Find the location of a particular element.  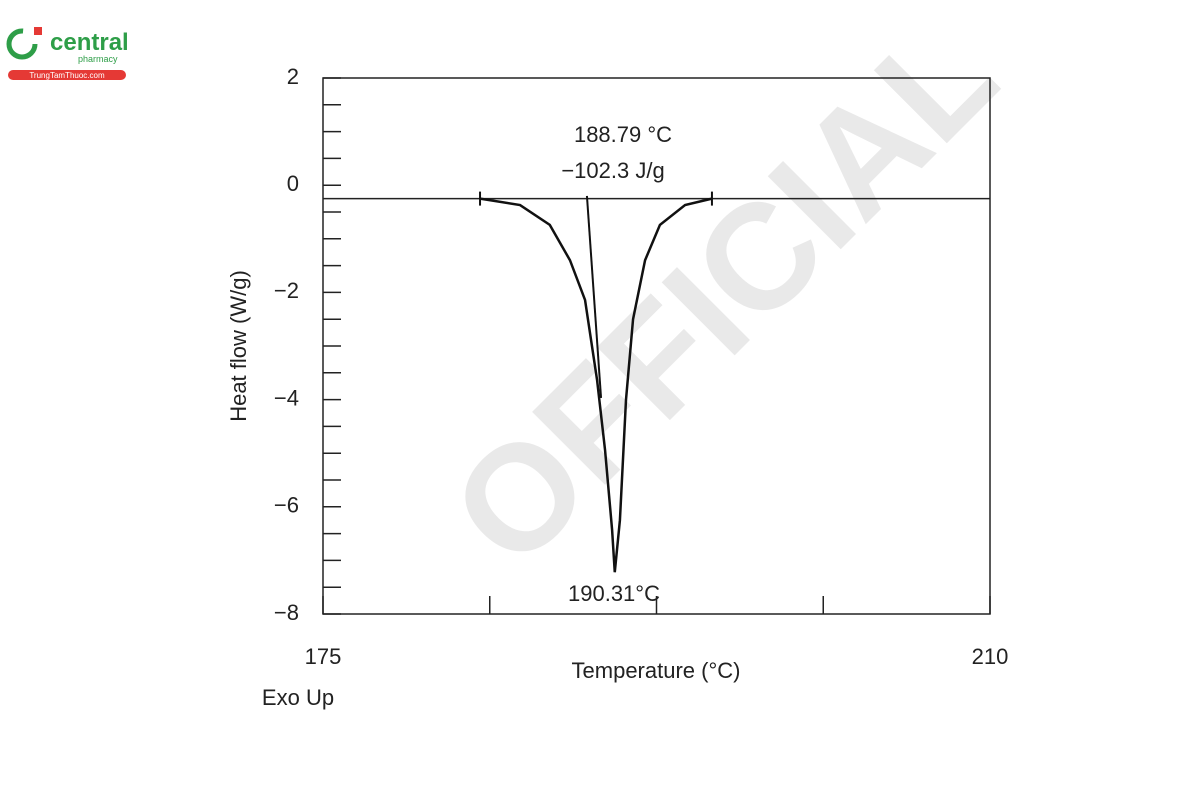

annotation: Exo Up is located at coordinates (298, 697).